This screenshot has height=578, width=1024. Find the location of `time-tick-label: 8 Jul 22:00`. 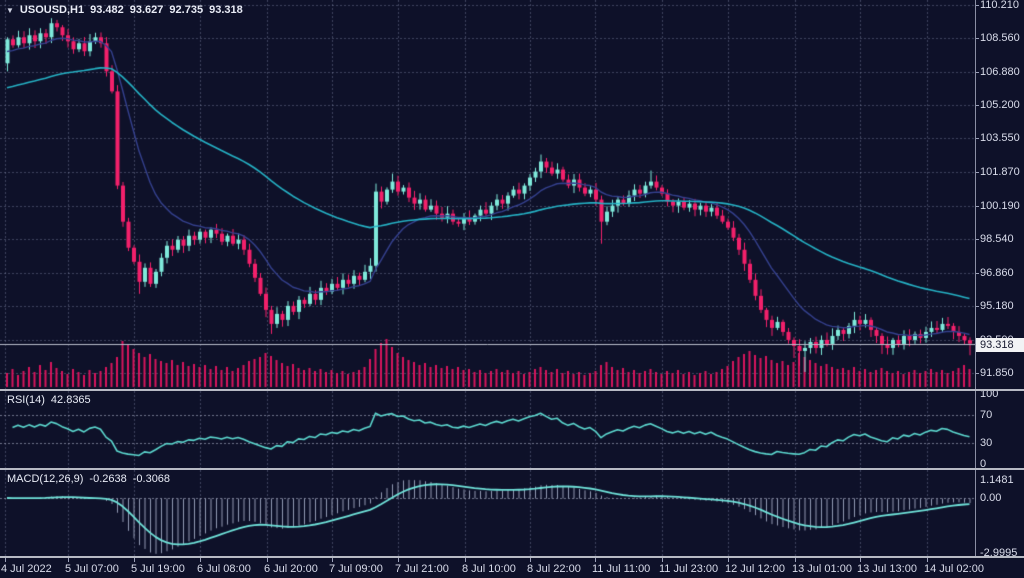

time-tick-label: 8 Jul 22:00 is located at coordinates (554, 569).